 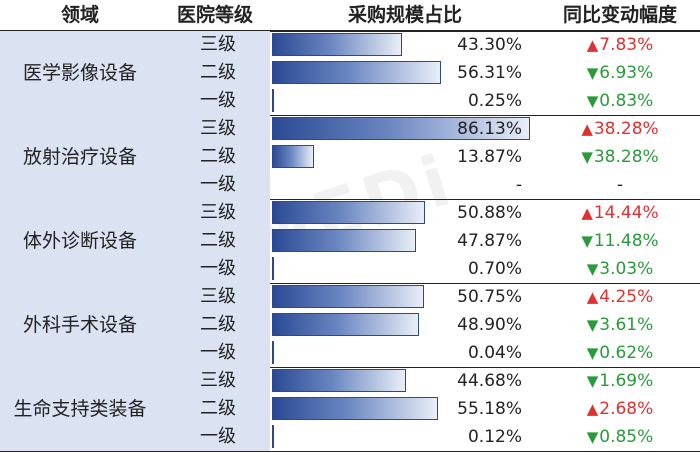 I want to click on yoy-change: ▲7.83%, so click(x=620, y=45).